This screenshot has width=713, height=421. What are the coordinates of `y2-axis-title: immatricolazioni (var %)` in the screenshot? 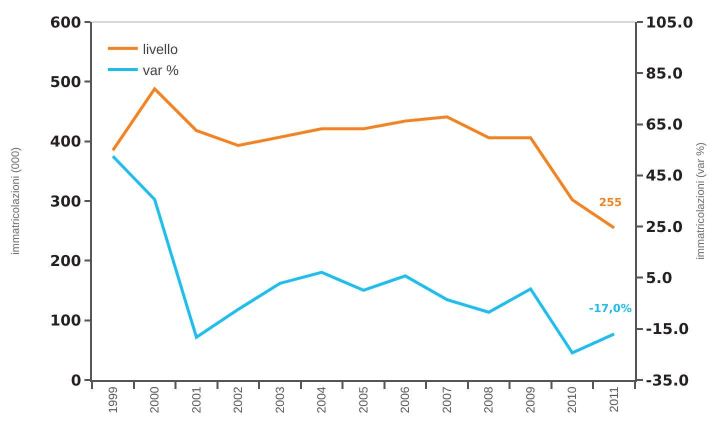 It's located at (700, 201).